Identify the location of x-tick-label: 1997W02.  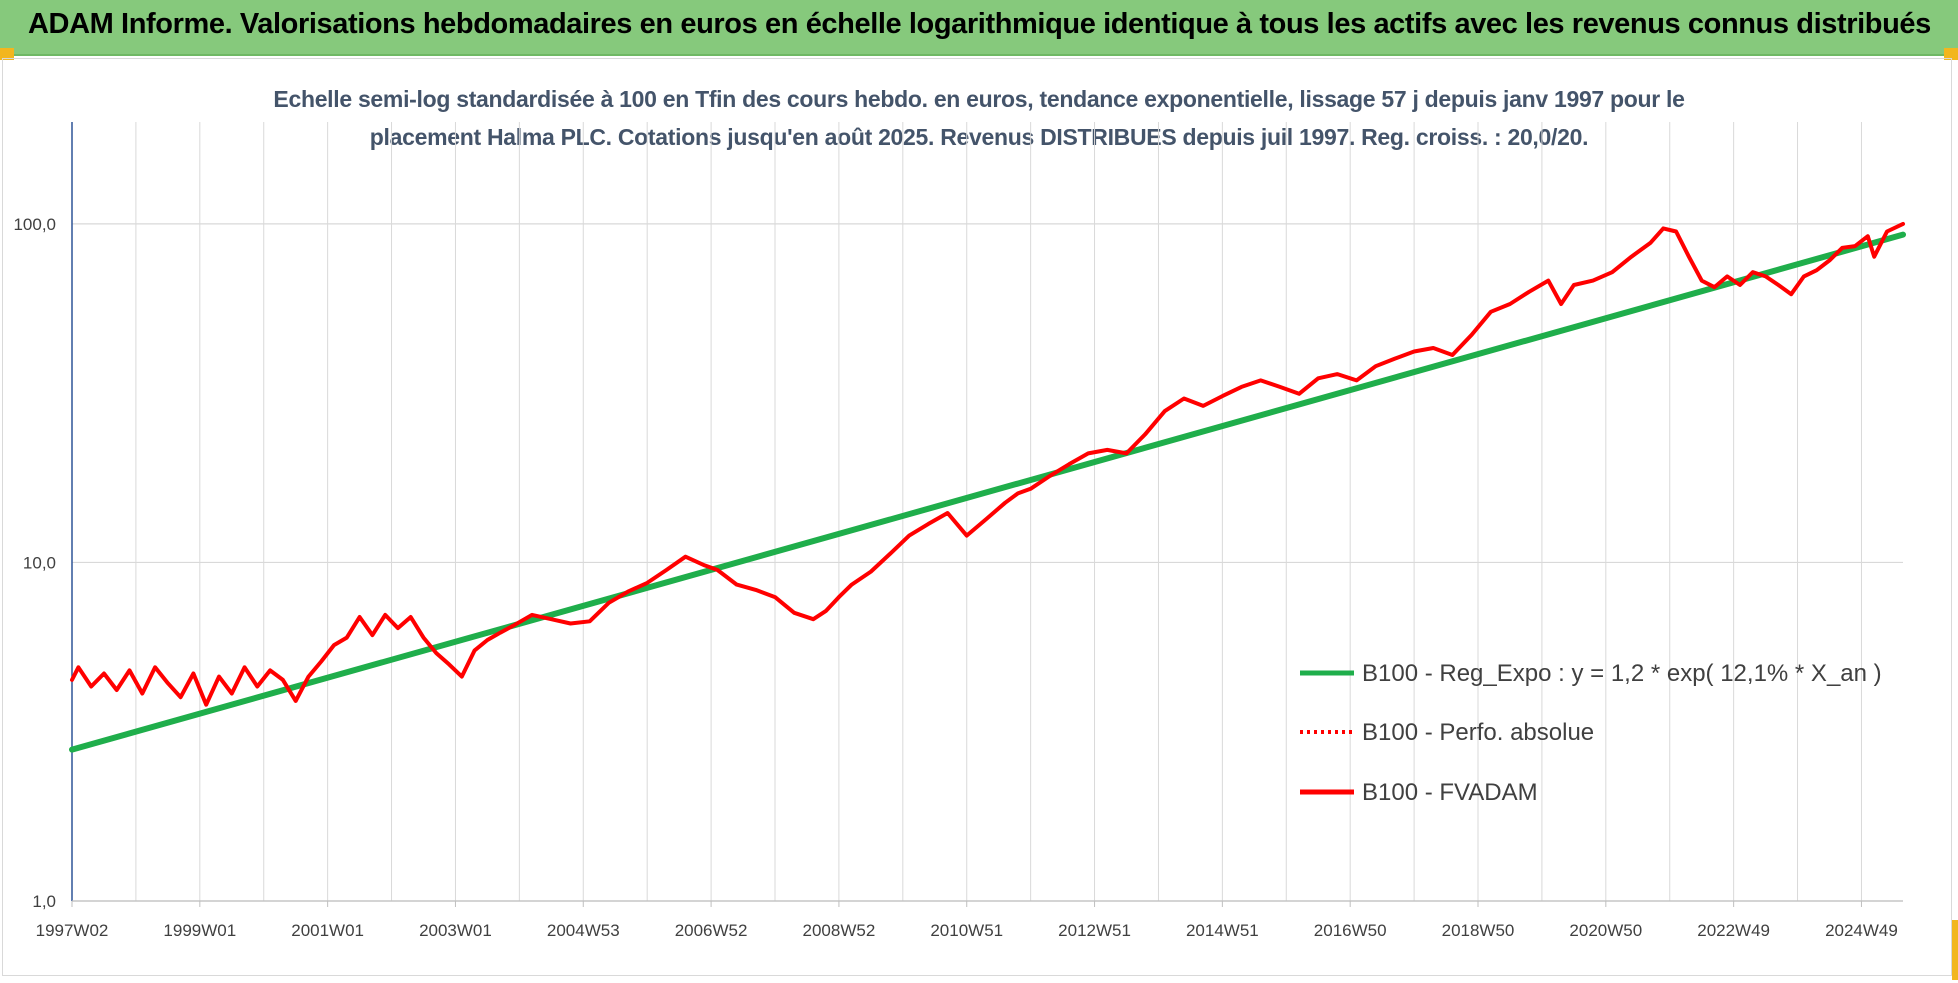
(72, 930).